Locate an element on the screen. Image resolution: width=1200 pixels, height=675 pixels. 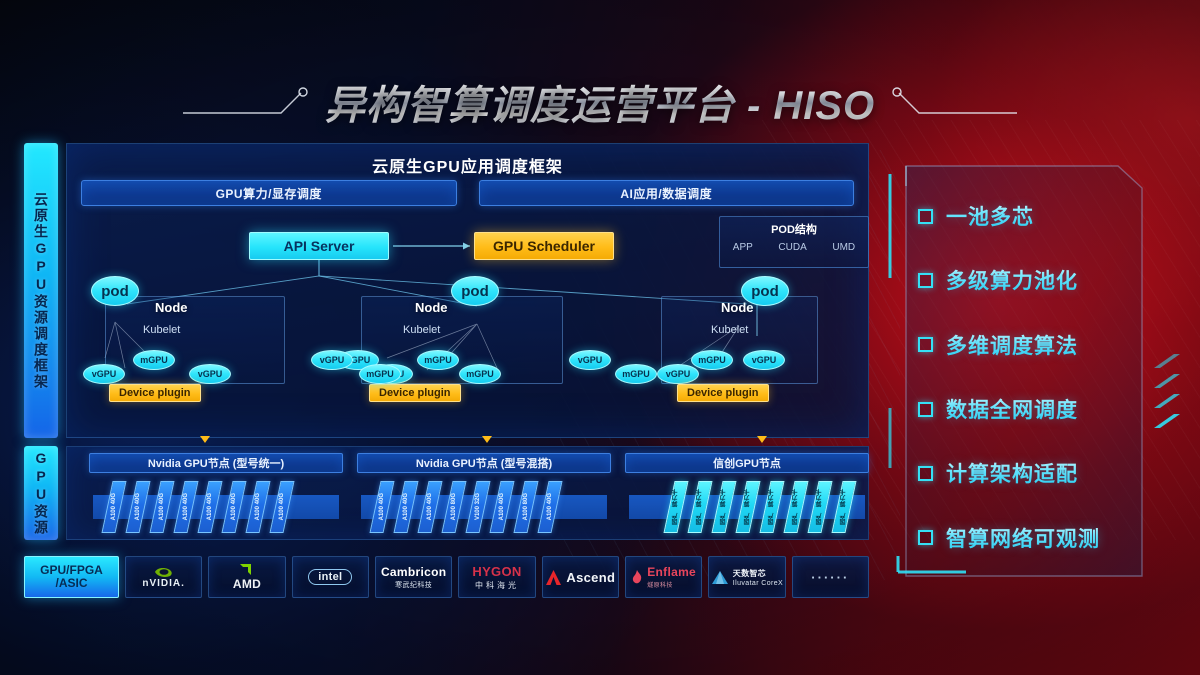
vendor-logo-nvidia: nVIDIA. is located at coordinates (164, 577).